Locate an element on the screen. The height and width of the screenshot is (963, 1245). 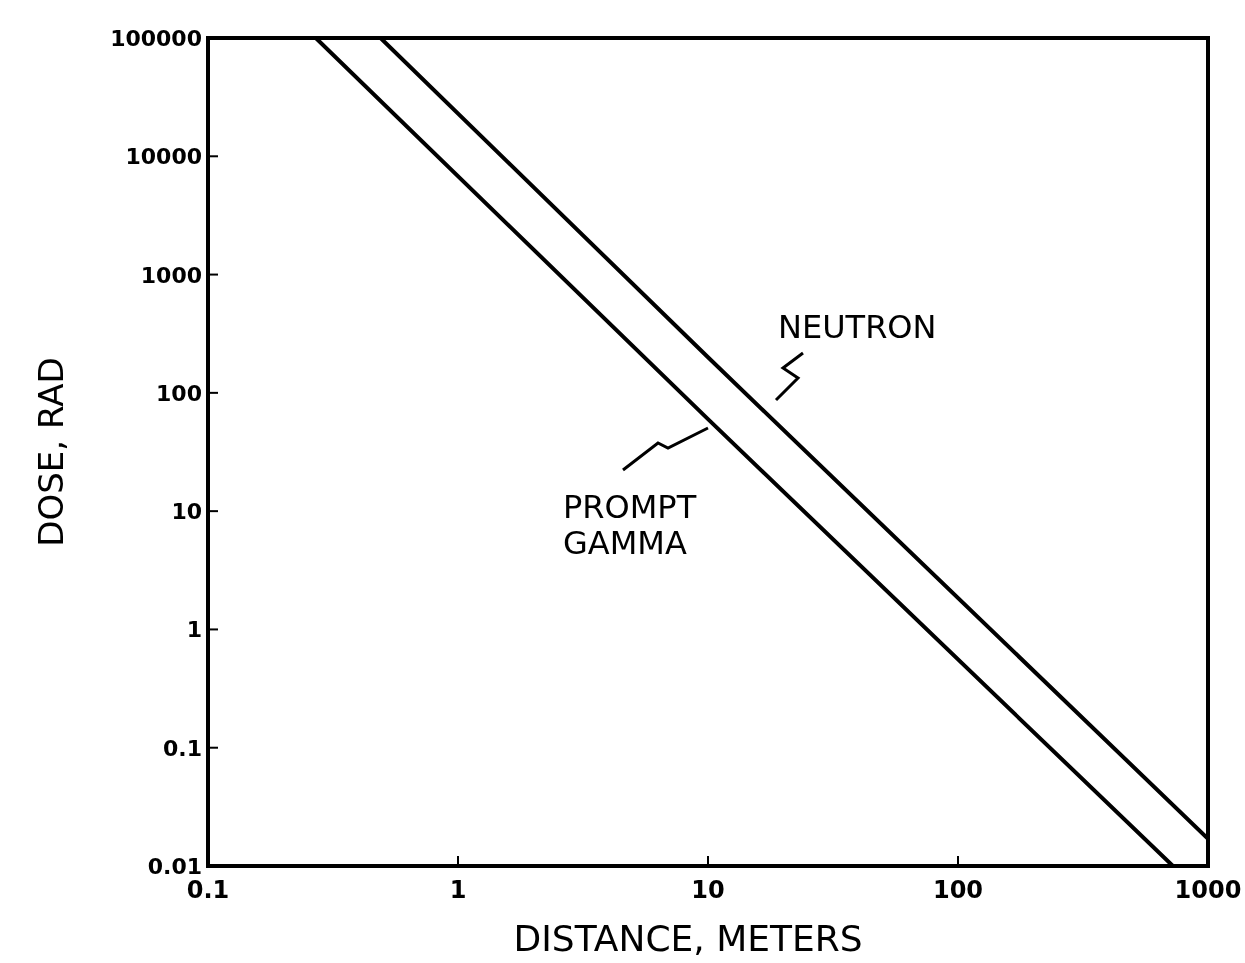
y-tick-label: 10 is located at coordinates (186, 512).